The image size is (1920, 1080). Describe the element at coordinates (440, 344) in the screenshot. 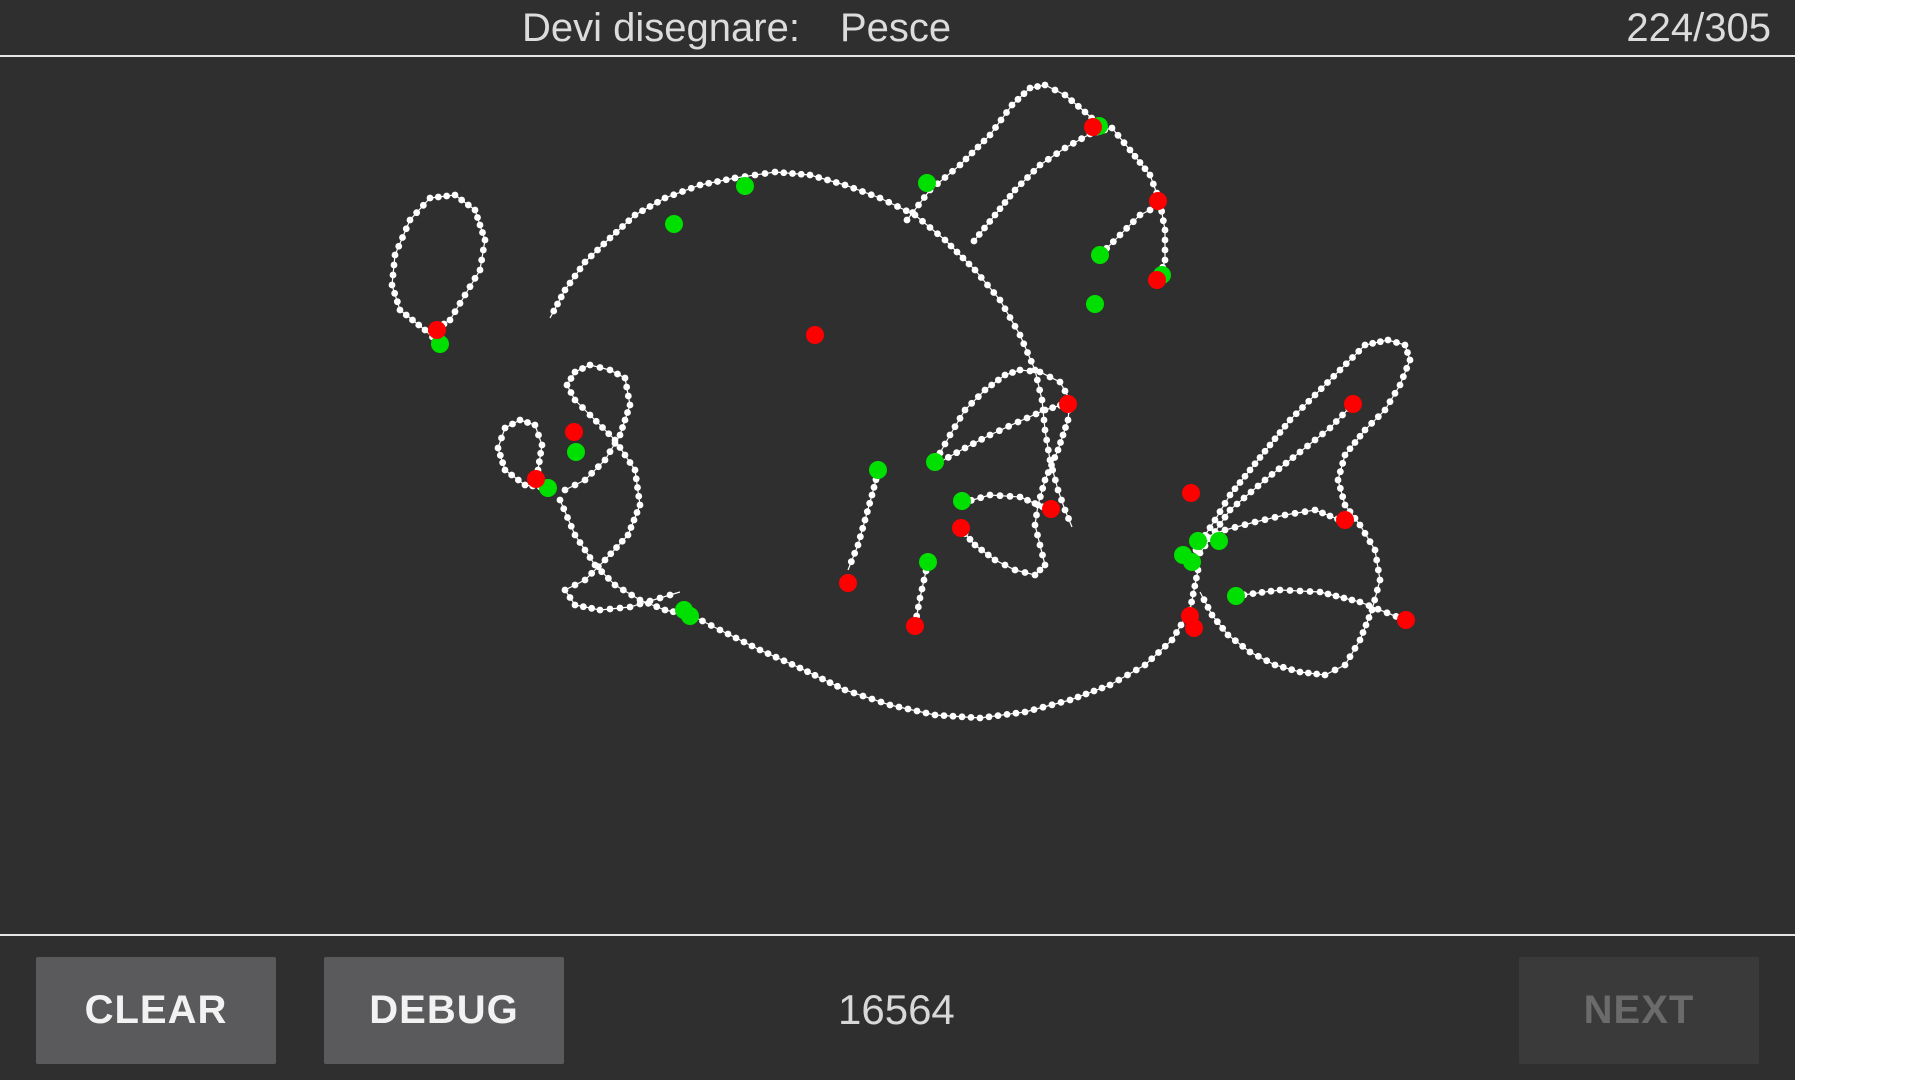

I see `stroke-start-point` at that location.